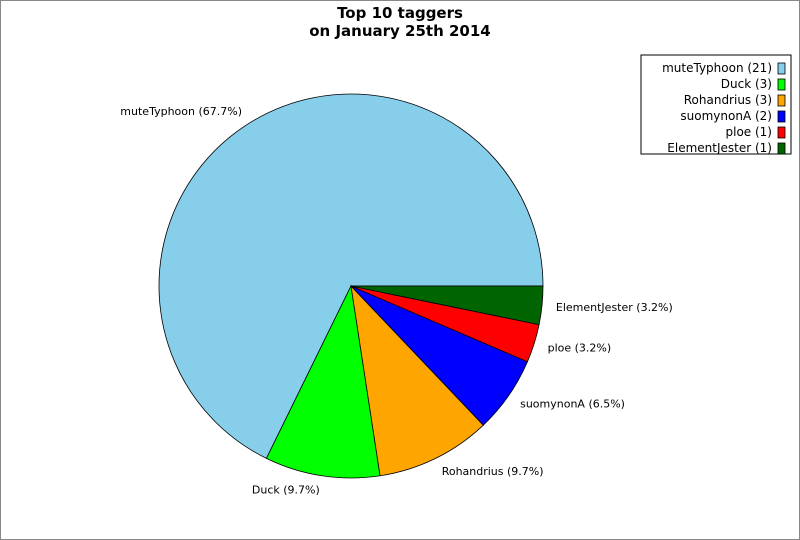 Image resolution: width=800 pixels, height=540 pixels. What do you see at coordinates (580, 348) in the screenshot?
I see `slice-label-ploe: ploe (3.2%)` at bounding box center [580, 348].